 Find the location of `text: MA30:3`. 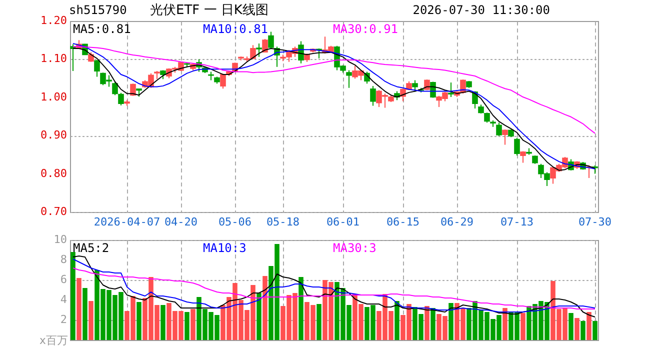

text: MA30:3 is located at coordinates (354, 248).